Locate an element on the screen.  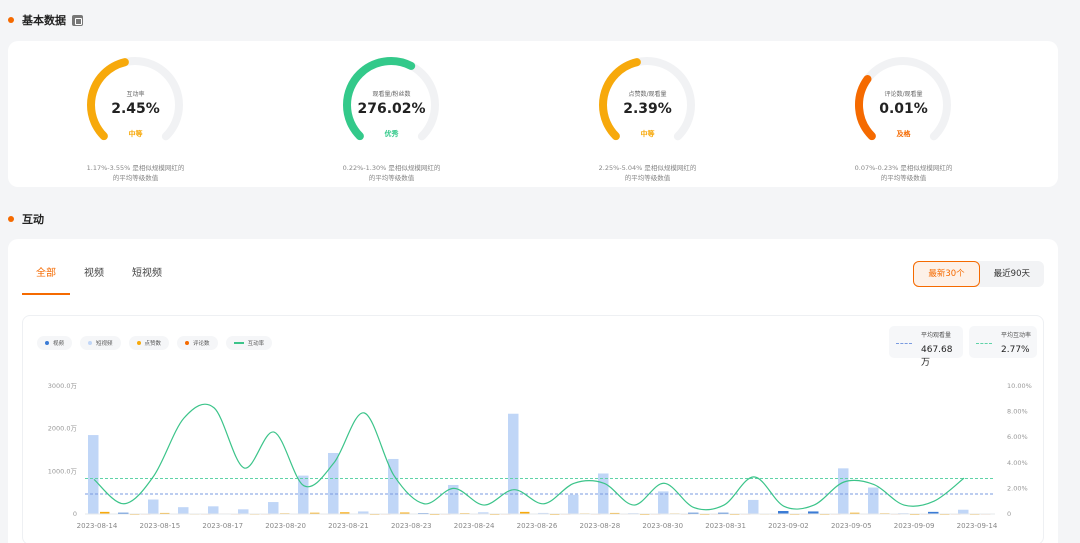
y-right-tick: 6.00% is located at coordinates (1017, 437).